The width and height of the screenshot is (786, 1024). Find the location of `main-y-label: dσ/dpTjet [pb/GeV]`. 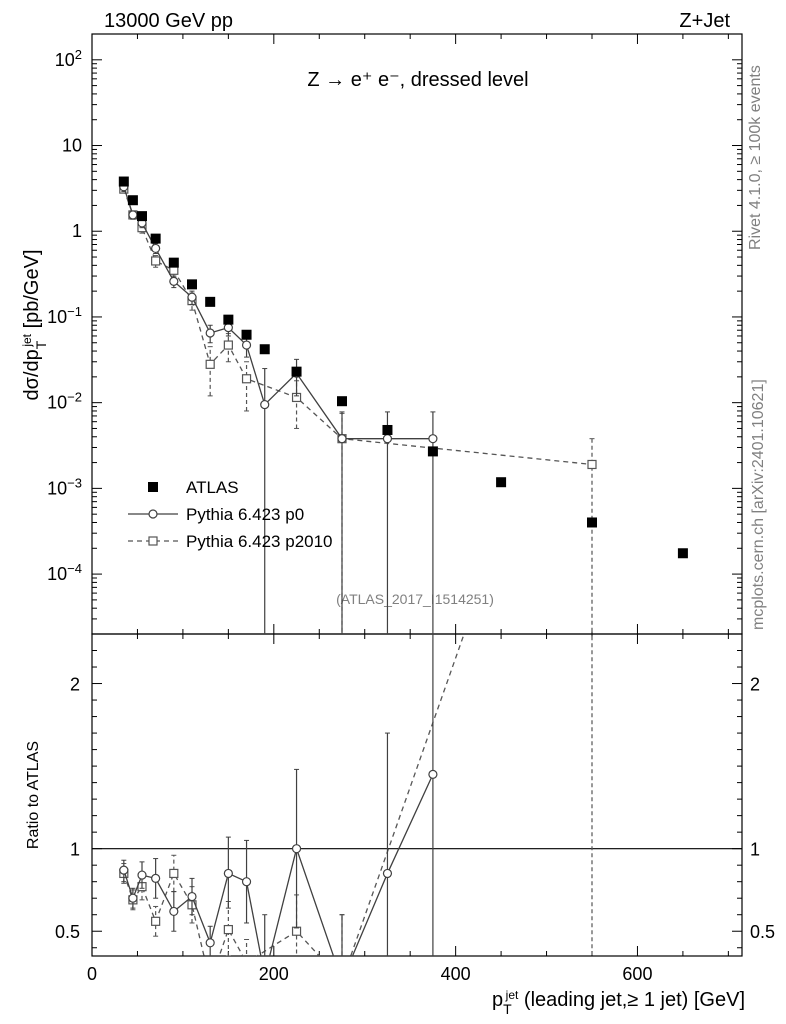

main-y-label: dσ/dpTjet [pb/GeV] is located at coordinates (34, 324).